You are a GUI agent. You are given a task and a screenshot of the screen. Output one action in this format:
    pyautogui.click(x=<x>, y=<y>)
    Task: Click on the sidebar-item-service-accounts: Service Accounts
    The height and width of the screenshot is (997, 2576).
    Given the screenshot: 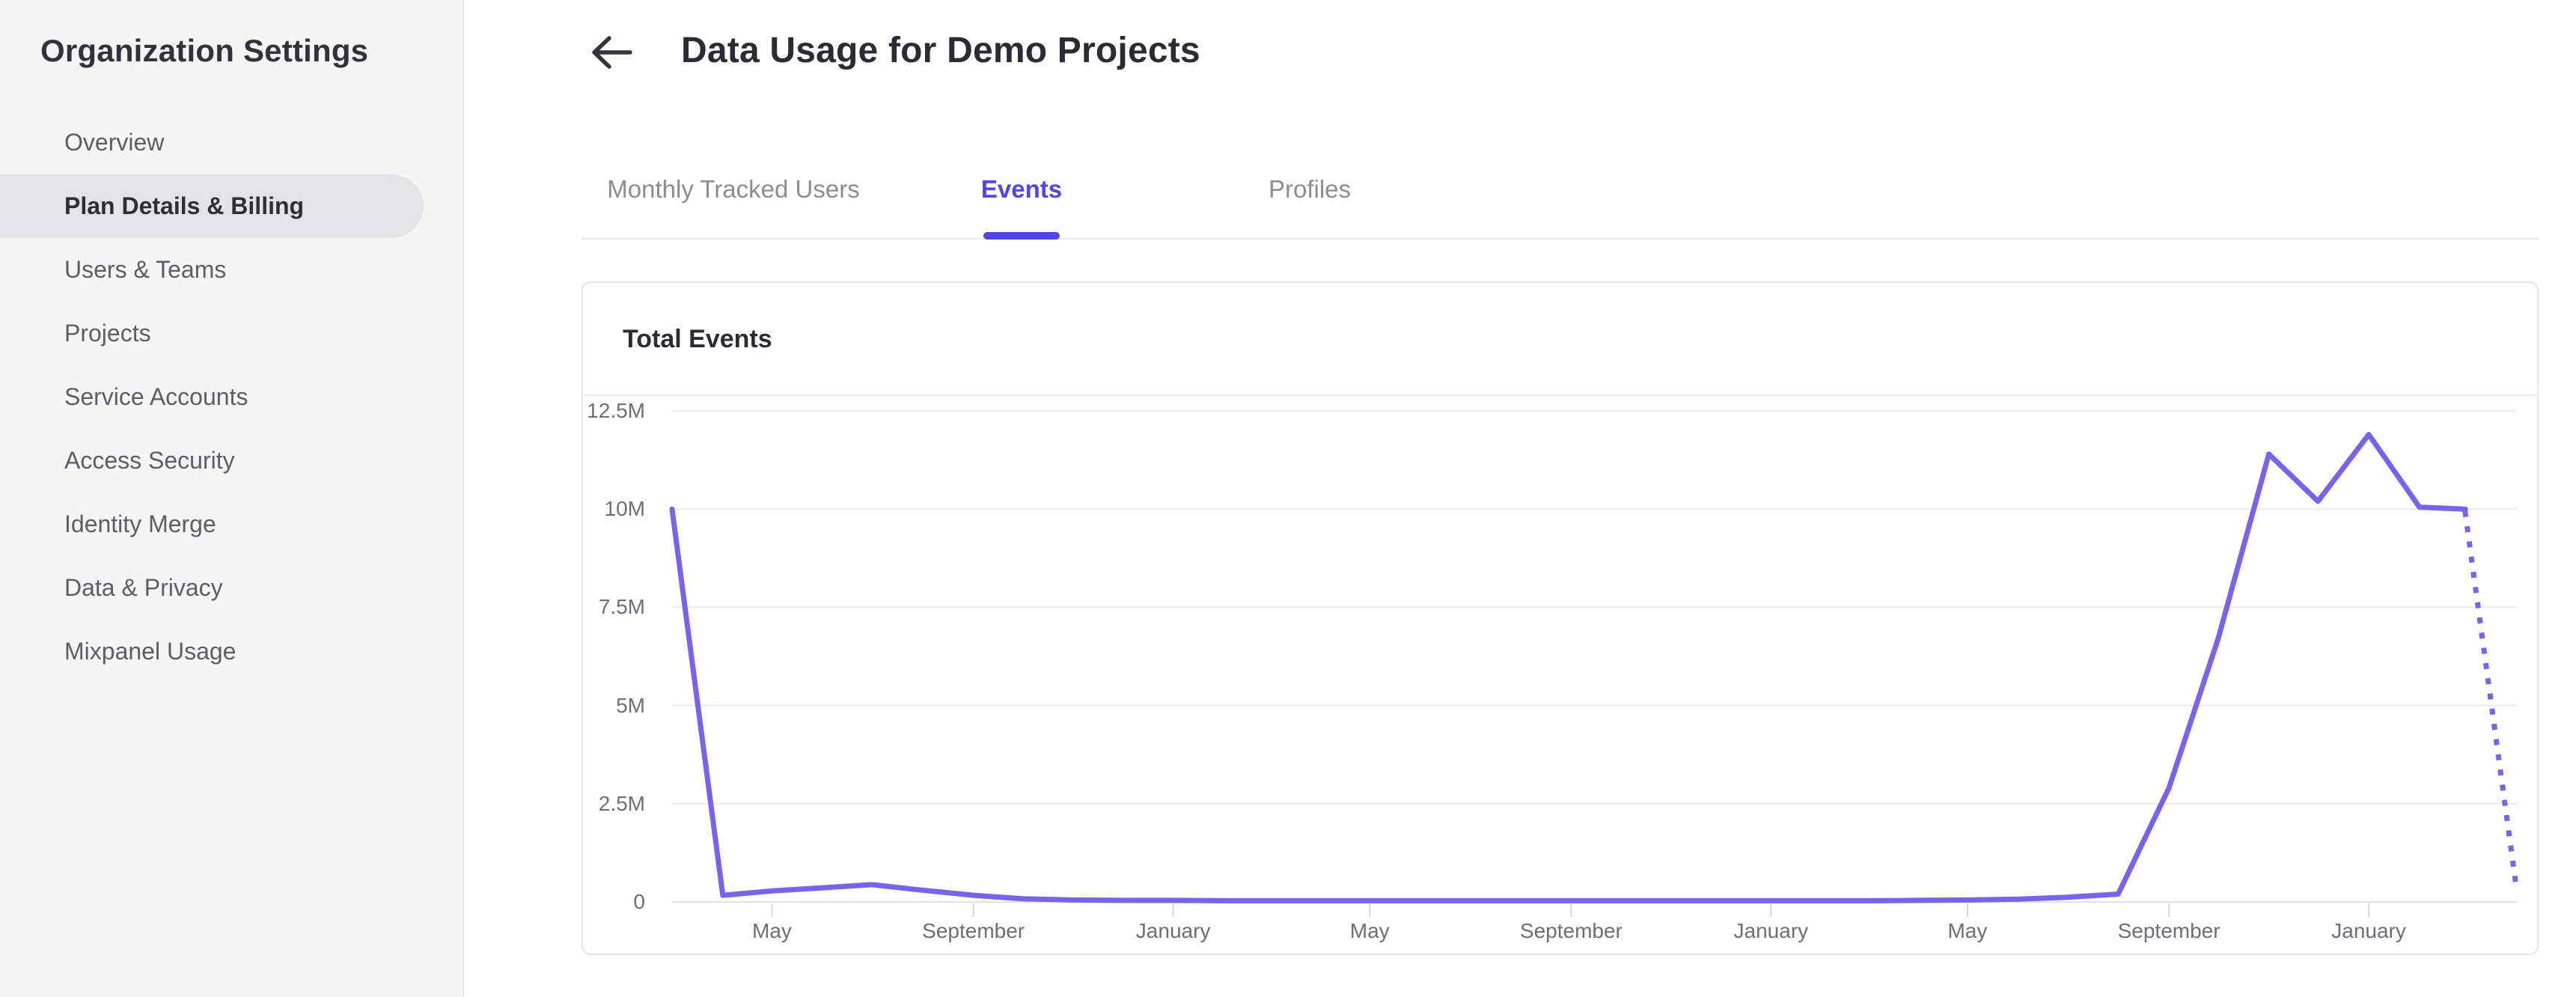 What is the action you would take?
    pyautogui.click(x=156, y=396)
    